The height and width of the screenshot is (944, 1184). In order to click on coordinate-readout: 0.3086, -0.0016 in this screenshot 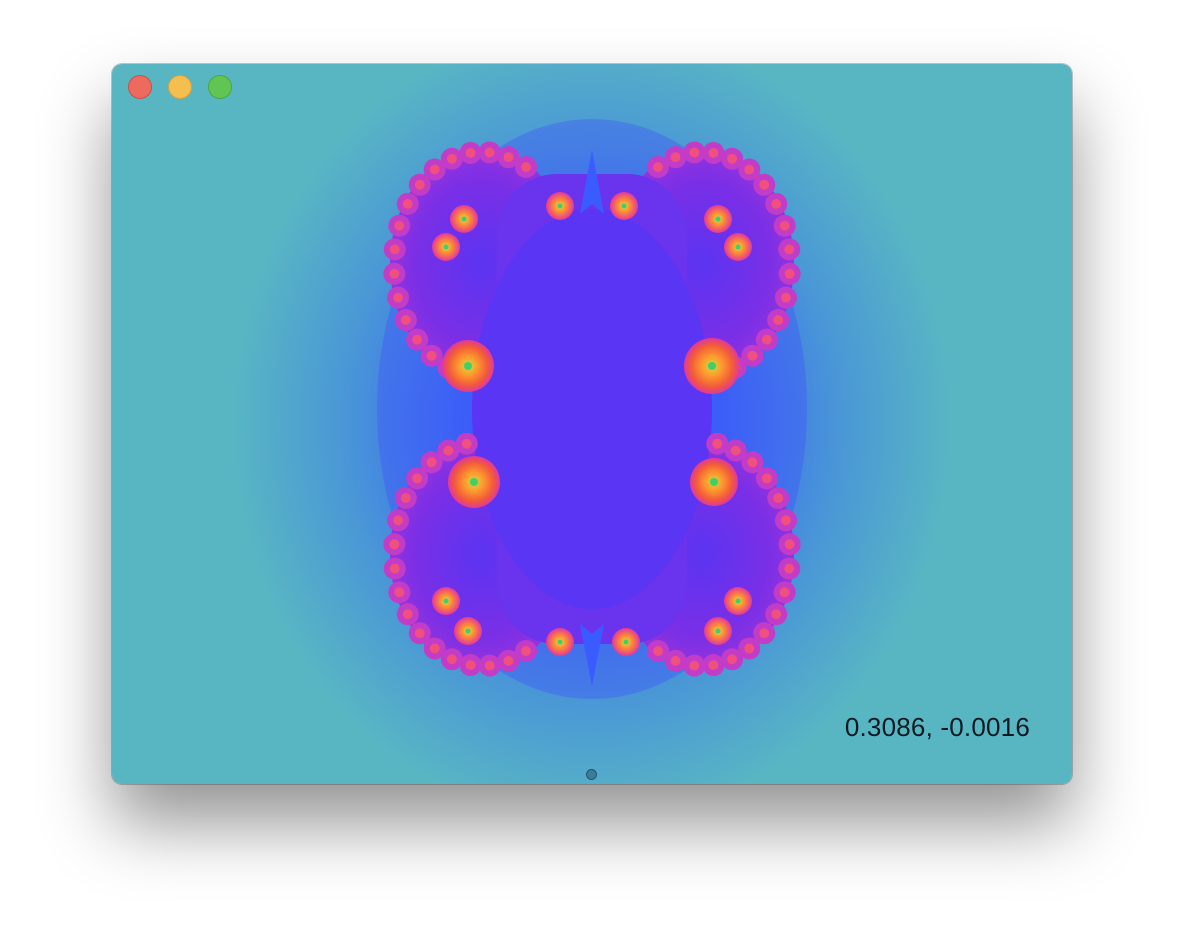, I will do `click(937, 727)`.